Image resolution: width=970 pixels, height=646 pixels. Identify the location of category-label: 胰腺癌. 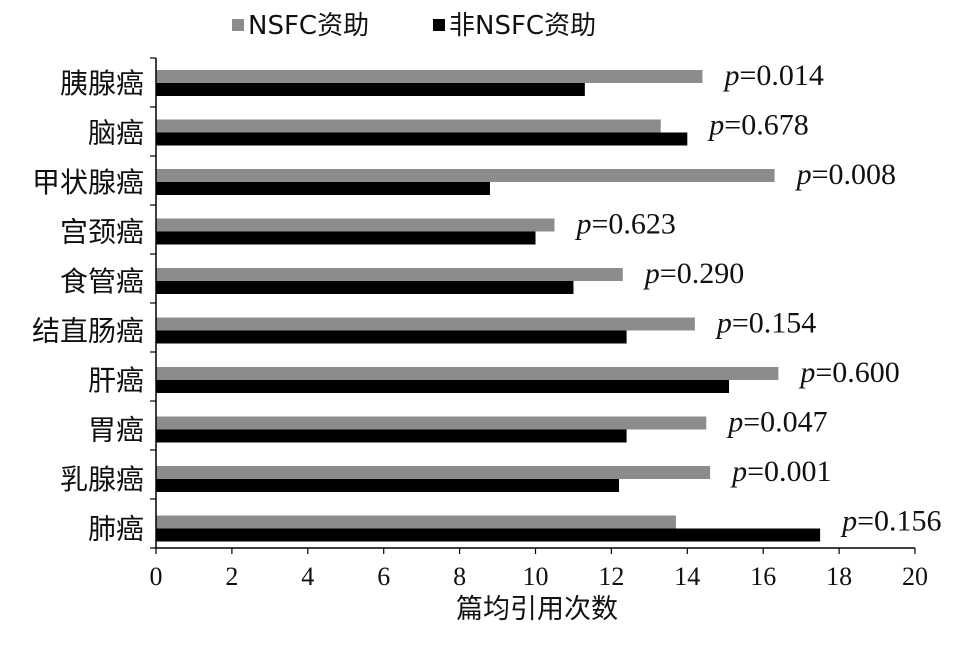
(102, 83).